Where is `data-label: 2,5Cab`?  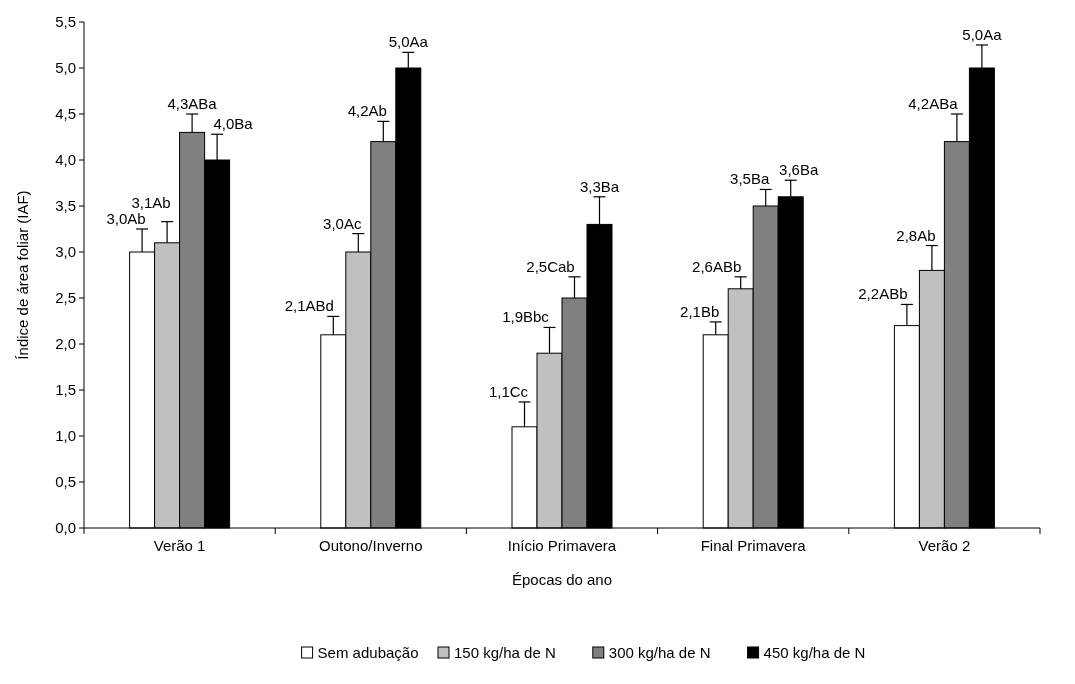
data-label: 2,5Cab is located at coordinates (550, 266).